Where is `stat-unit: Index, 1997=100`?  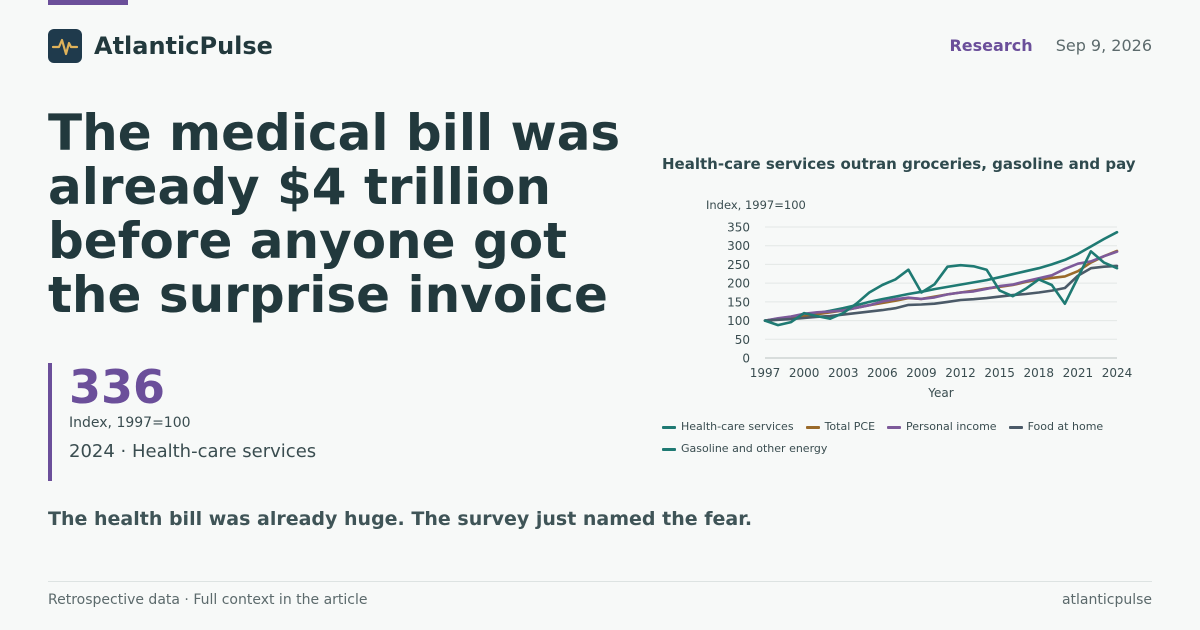 stat-unit: Index, 1997=100 is located at coordinates (130, 423).